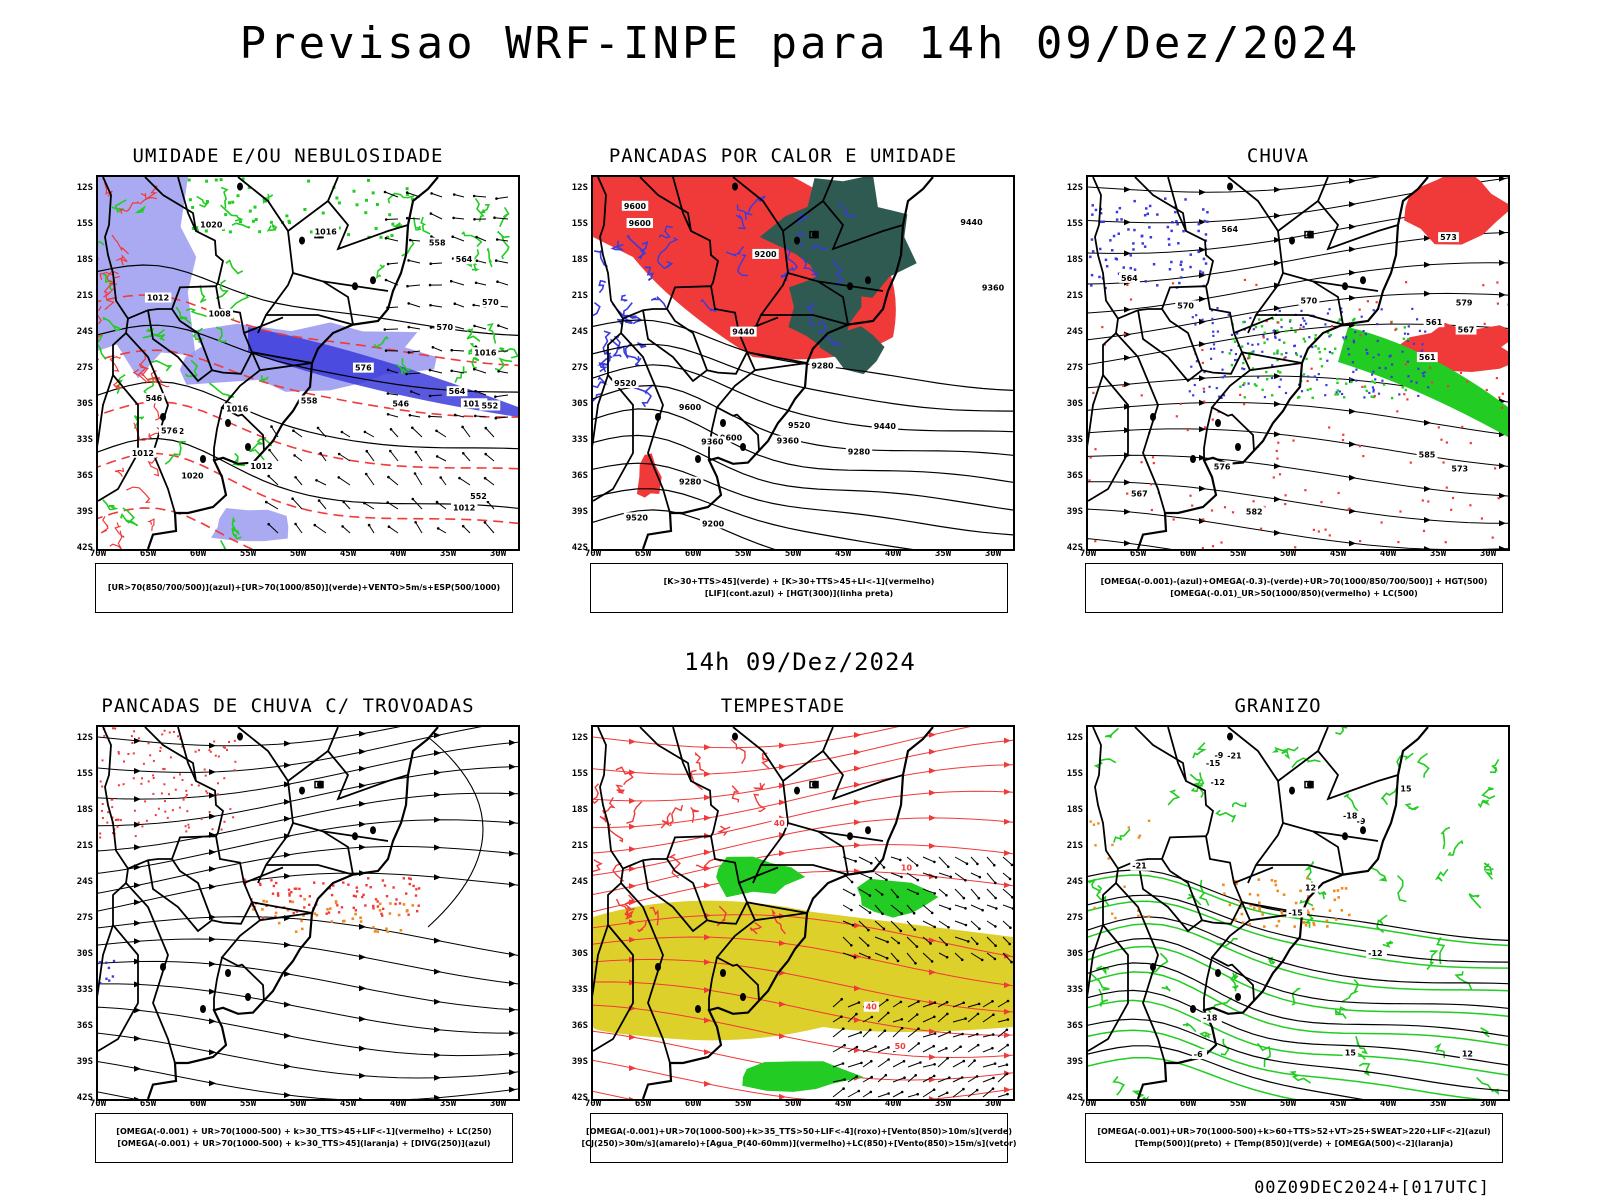 The width and height of the screenshot is (1600, 1200). Describe the element at coordinates (84, 1098) in the screenshot. I see `latitude-label: 42S` at that location.